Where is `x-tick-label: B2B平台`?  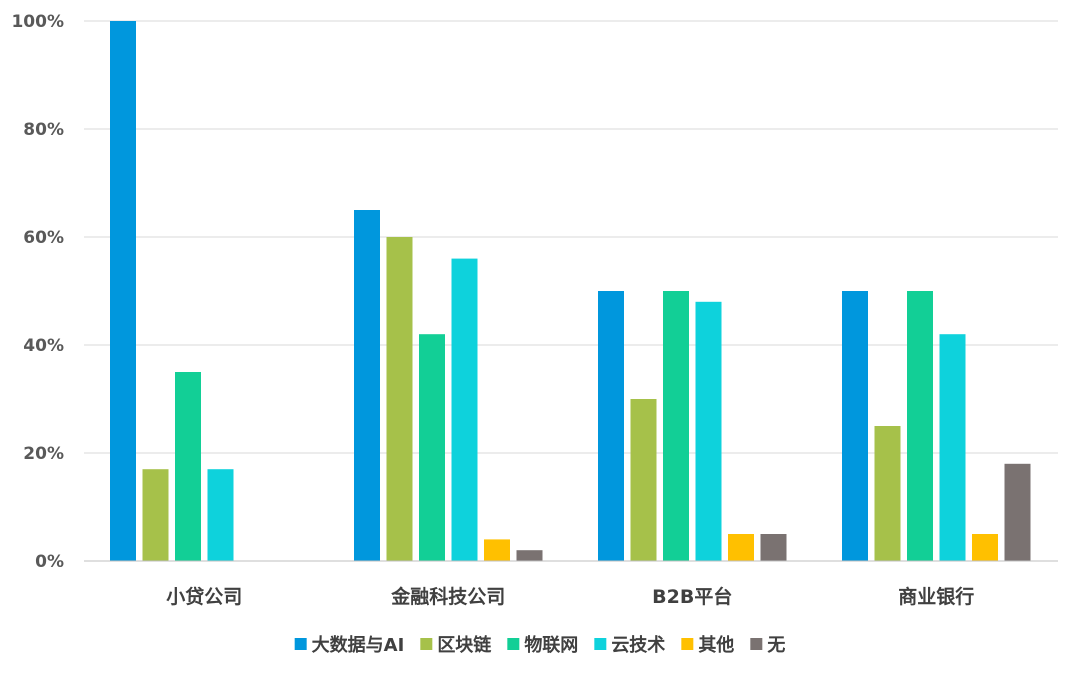 x-tick-label: B2B平台 is located at coordinates (692, 596).